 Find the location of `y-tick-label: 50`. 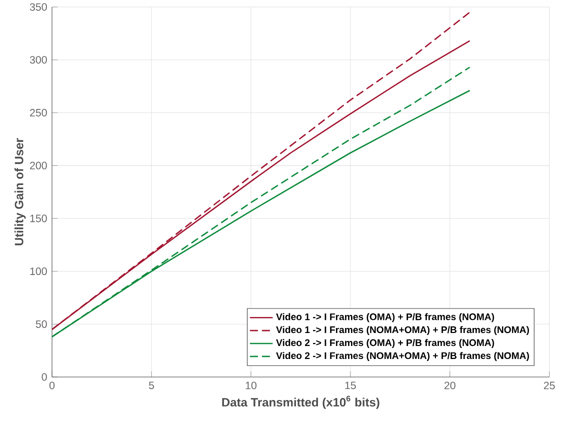

y-tick-label: 50 is located at coordinates (41, 324).